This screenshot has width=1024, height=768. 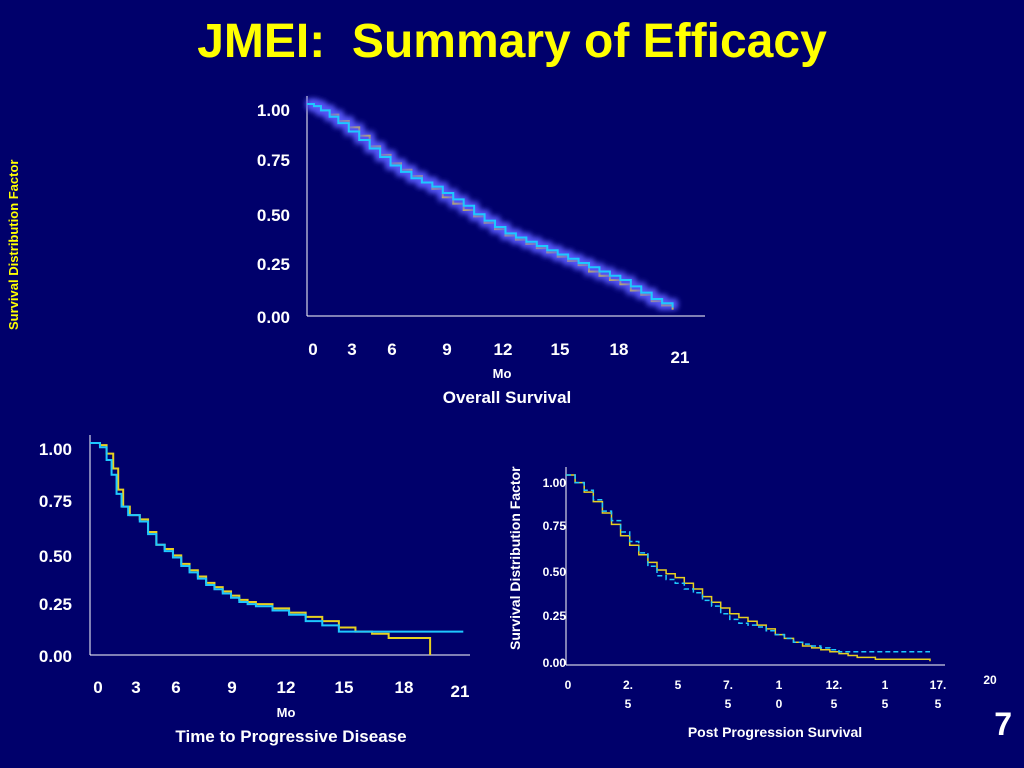 What do you see at coordinates (290, 736) in the screenshot?
I see `chart-caption: Time to Progressive Disease` at bounding box center [290, 736].